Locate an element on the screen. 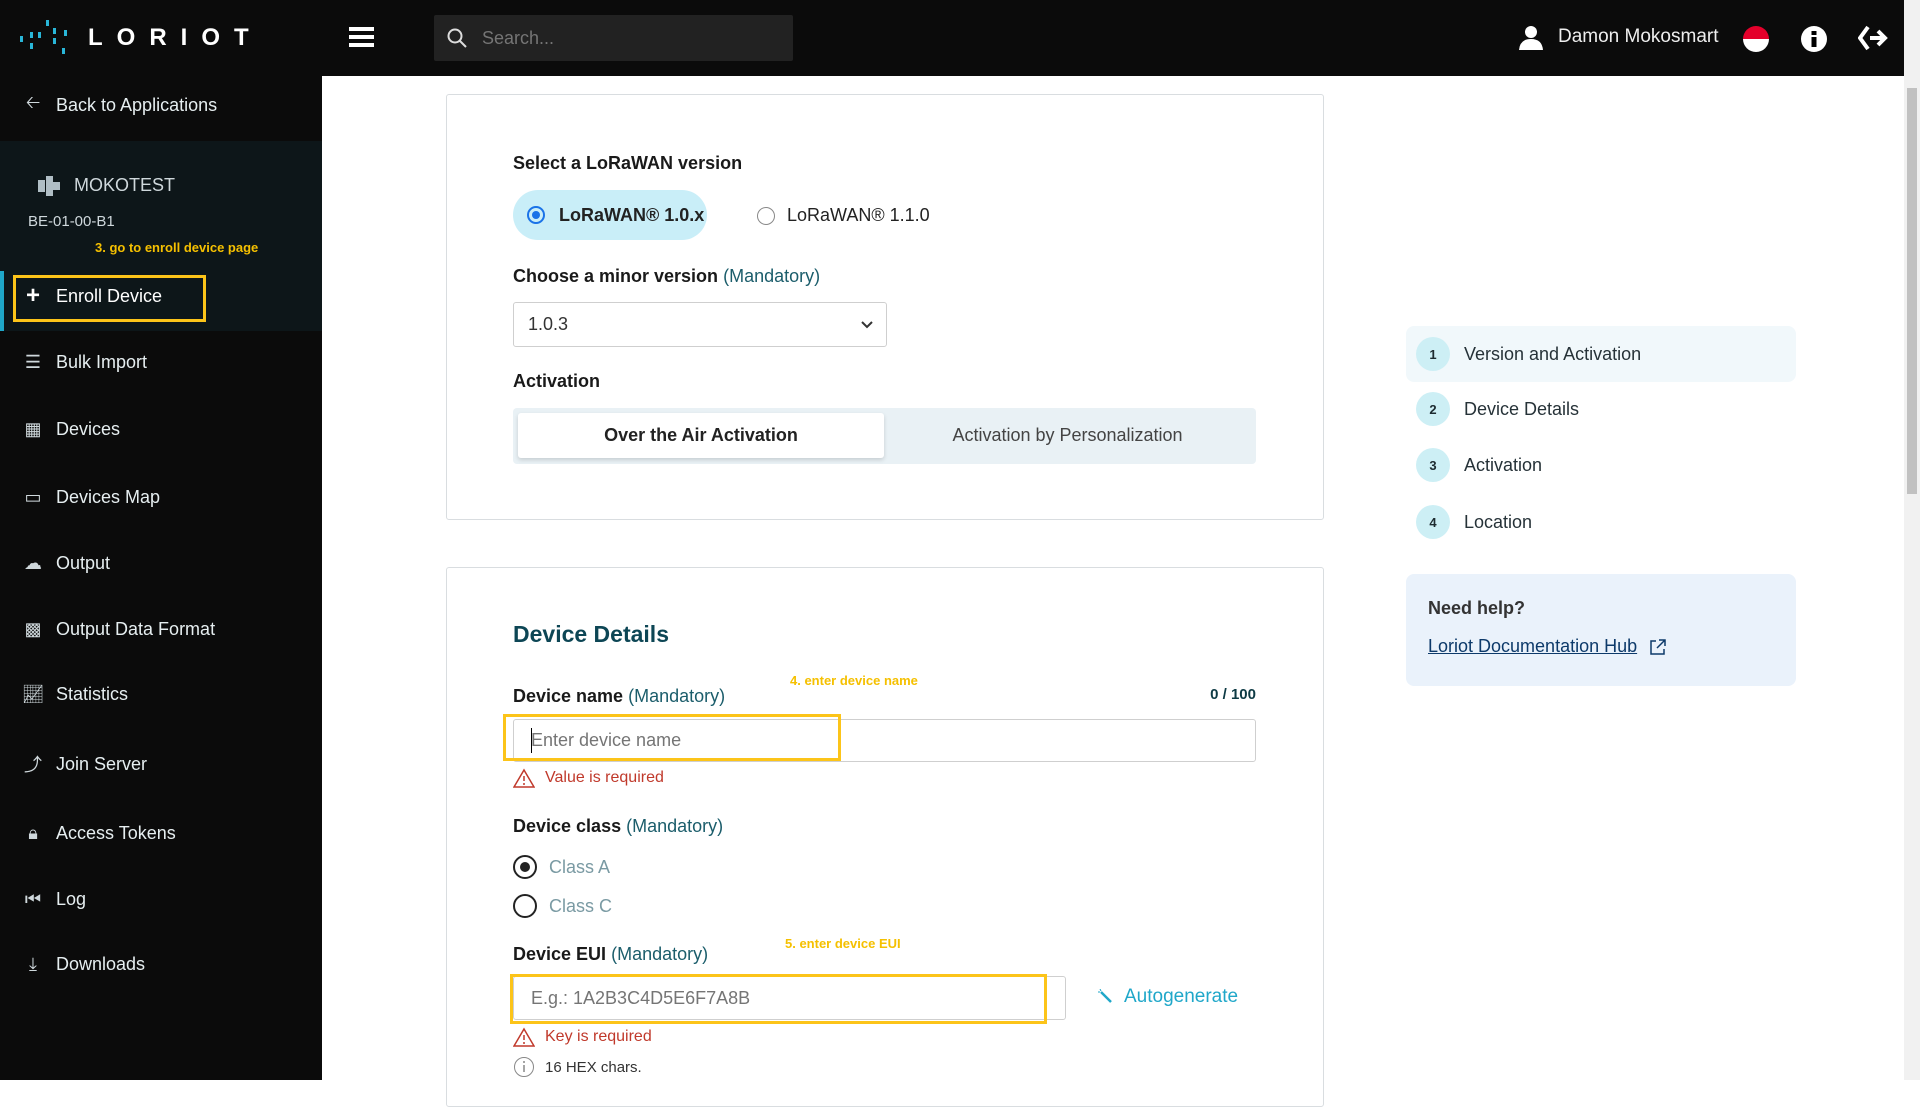 Image resolution: width=1920 pixels, height=1107 pixels. sidebar-item-label: Access Tokens is located at coordinates (116, 832).